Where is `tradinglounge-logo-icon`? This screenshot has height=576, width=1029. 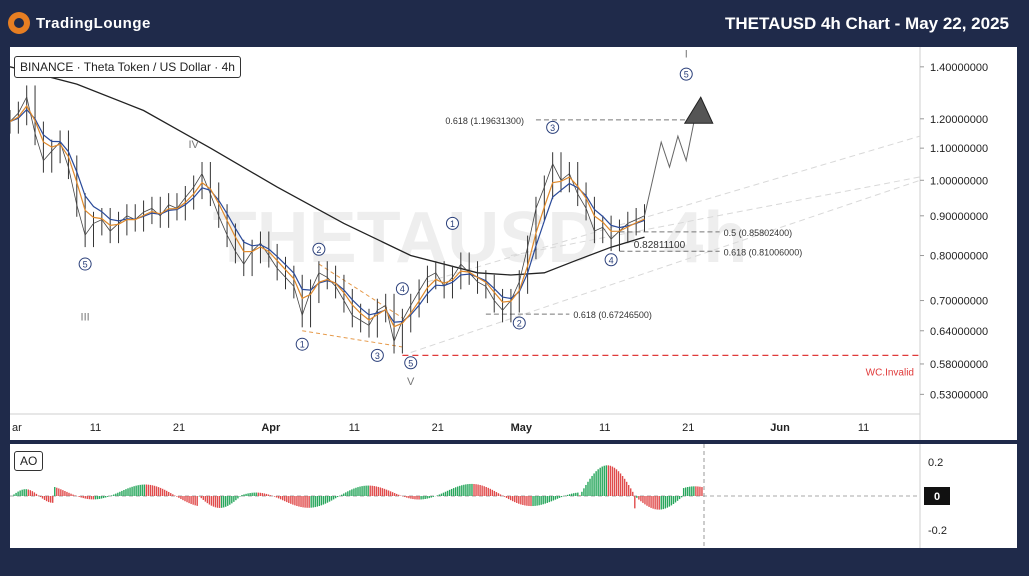 tradinglounge-logo-icon is located at coordinates (19, 23).